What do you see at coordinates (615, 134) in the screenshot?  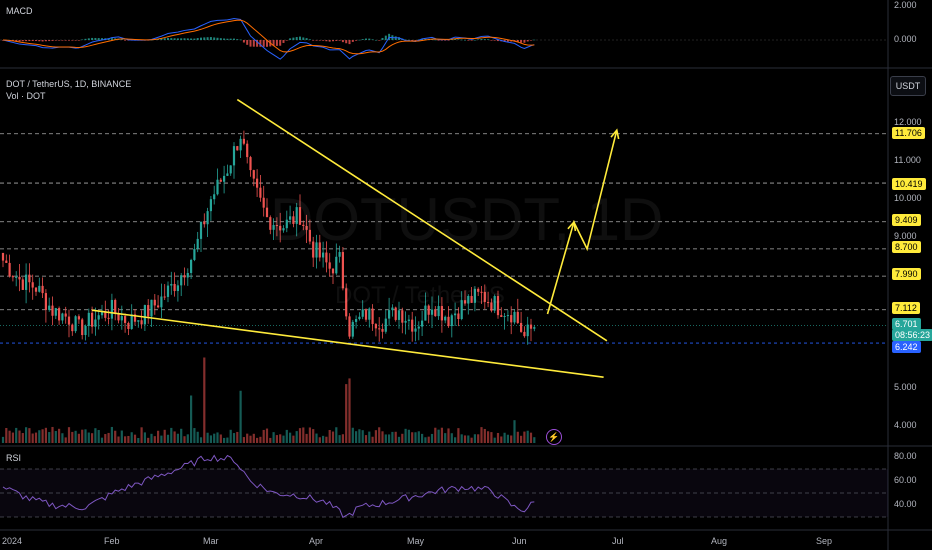 I see `projection-arrowhead` at bounding box center [615, 134].